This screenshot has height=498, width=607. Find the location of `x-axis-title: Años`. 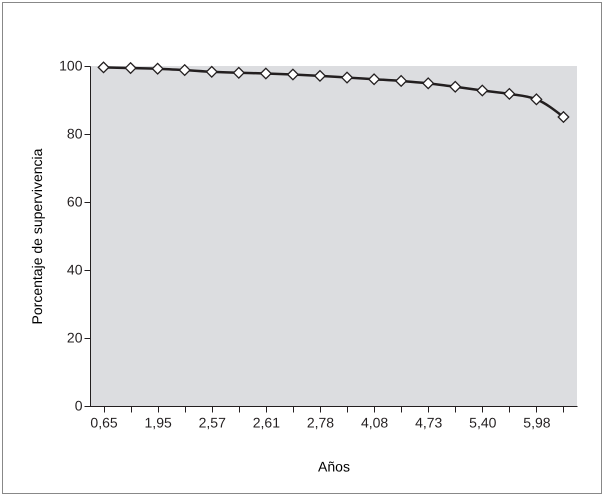

x-axis-title: Años is located at coordinates (334, 466).